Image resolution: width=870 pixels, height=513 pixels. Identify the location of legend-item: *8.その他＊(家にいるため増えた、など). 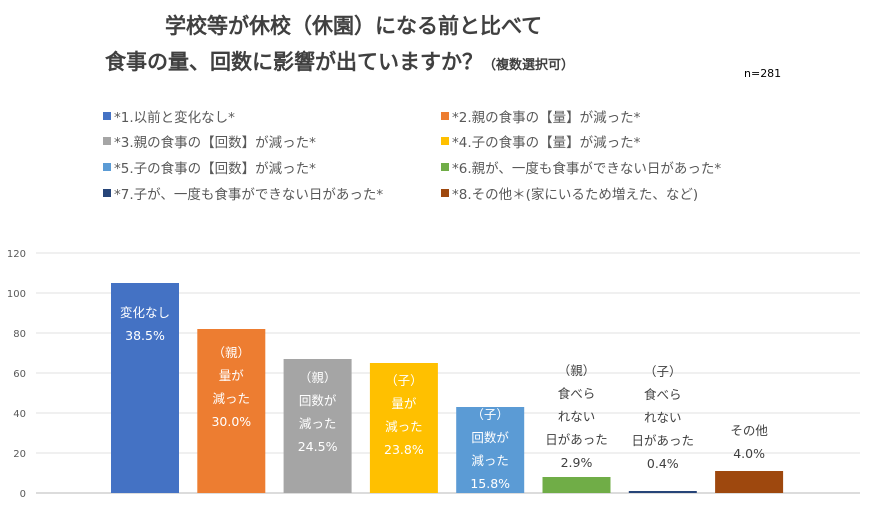
(569, 193).